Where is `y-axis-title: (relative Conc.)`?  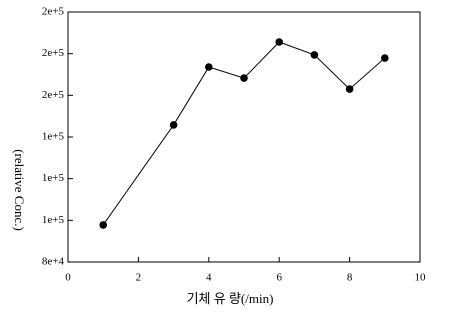
y-axis-title: (relative Conc.) is located at coordinates (19, 190).